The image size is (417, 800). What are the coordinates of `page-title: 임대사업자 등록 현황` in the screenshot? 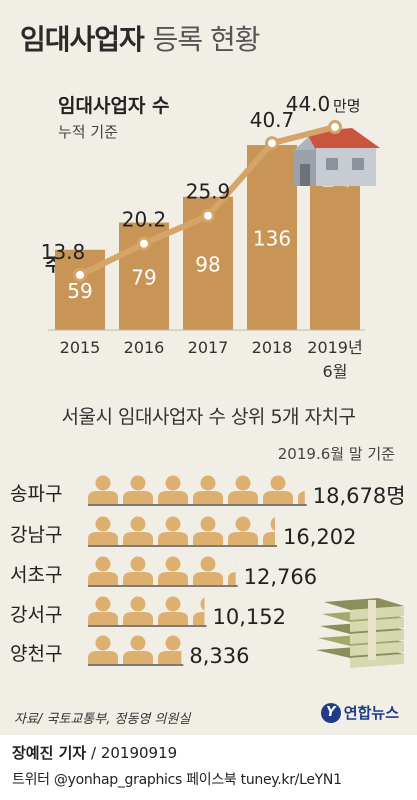 It's located at (140, 38).